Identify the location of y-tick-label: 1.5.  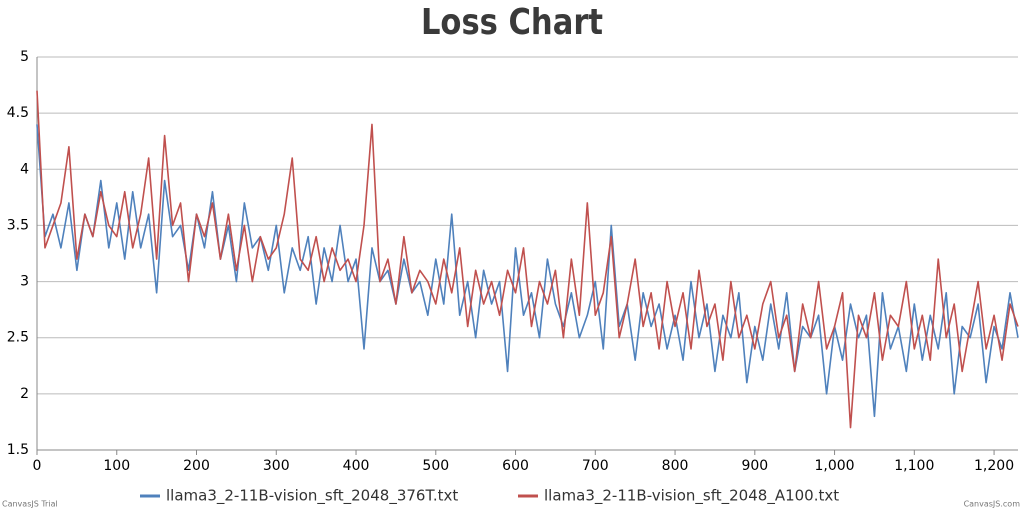
(18, 450).